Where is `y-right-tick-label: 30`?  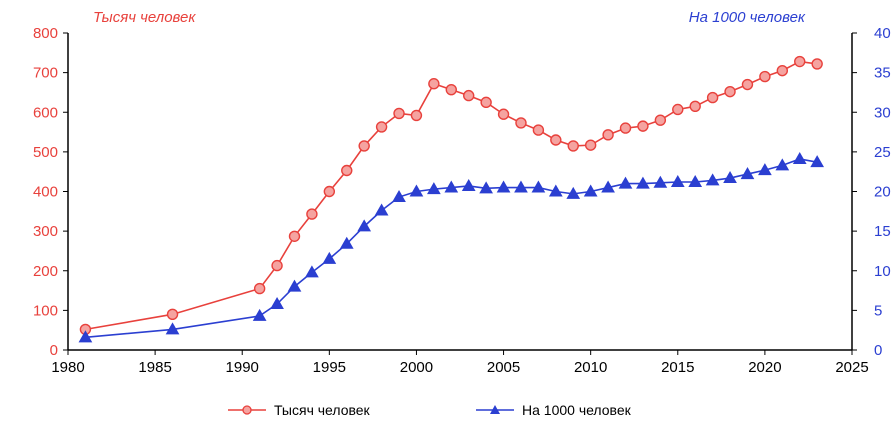
y-right-tick-label: 30 is located at coordinates (882, 112).